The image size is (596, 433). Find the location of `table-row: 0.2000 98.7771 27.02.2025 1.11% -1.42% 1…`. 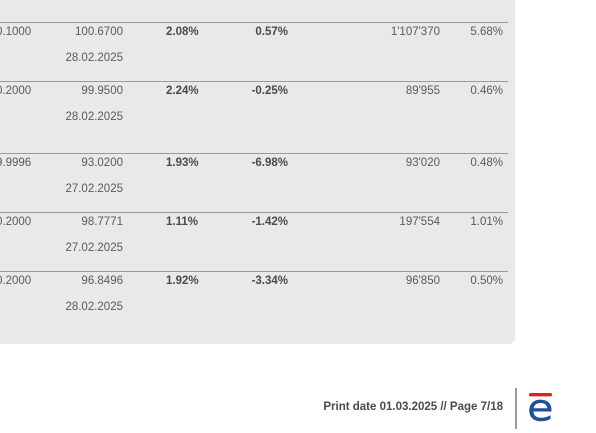

table-row: 0.2000 98.7771 27.02.2025 1.11% -1.42% 1… is located at coordinates (254, 242).